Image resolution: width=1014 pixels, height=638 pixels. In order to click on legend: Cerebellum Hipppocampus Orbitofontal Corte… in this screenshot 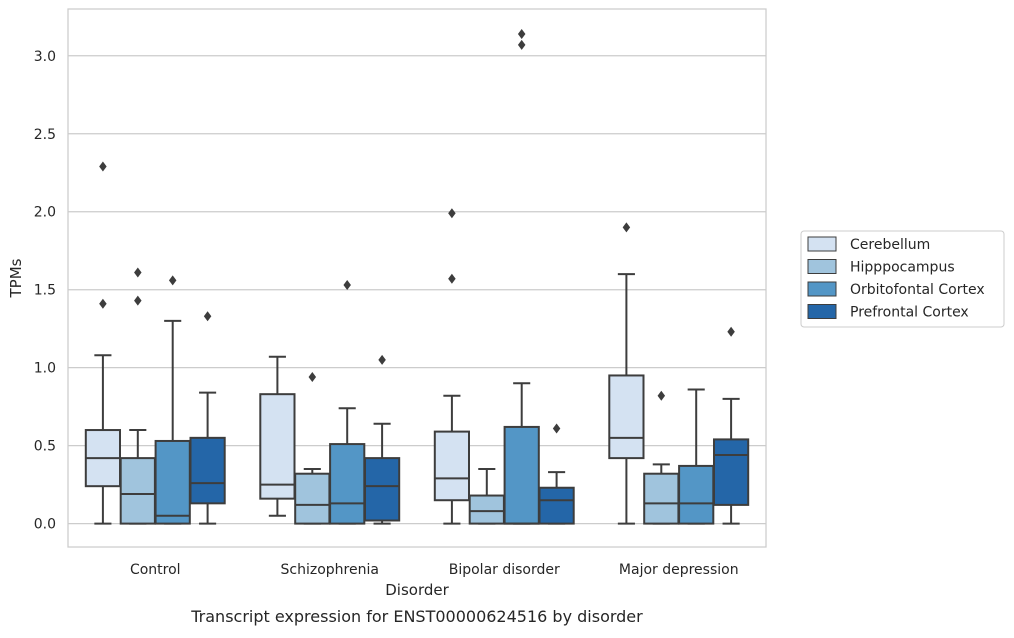, I will do `click(902, 279)`.